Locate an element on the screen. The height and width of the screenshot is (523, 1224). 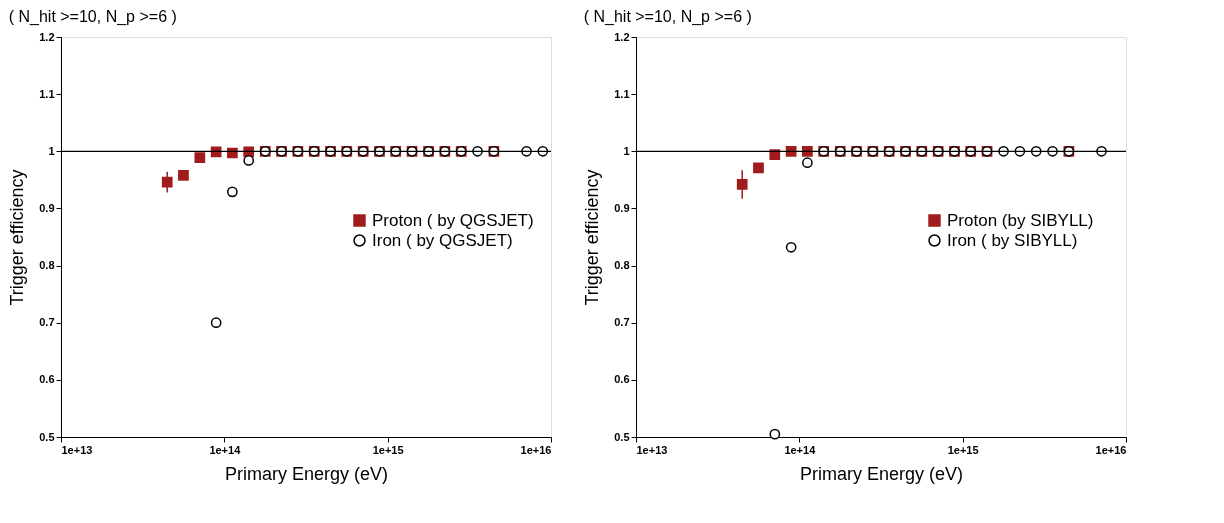
legend-label: Proton (by SIBYLL) is located at coordinates (1020, 220).